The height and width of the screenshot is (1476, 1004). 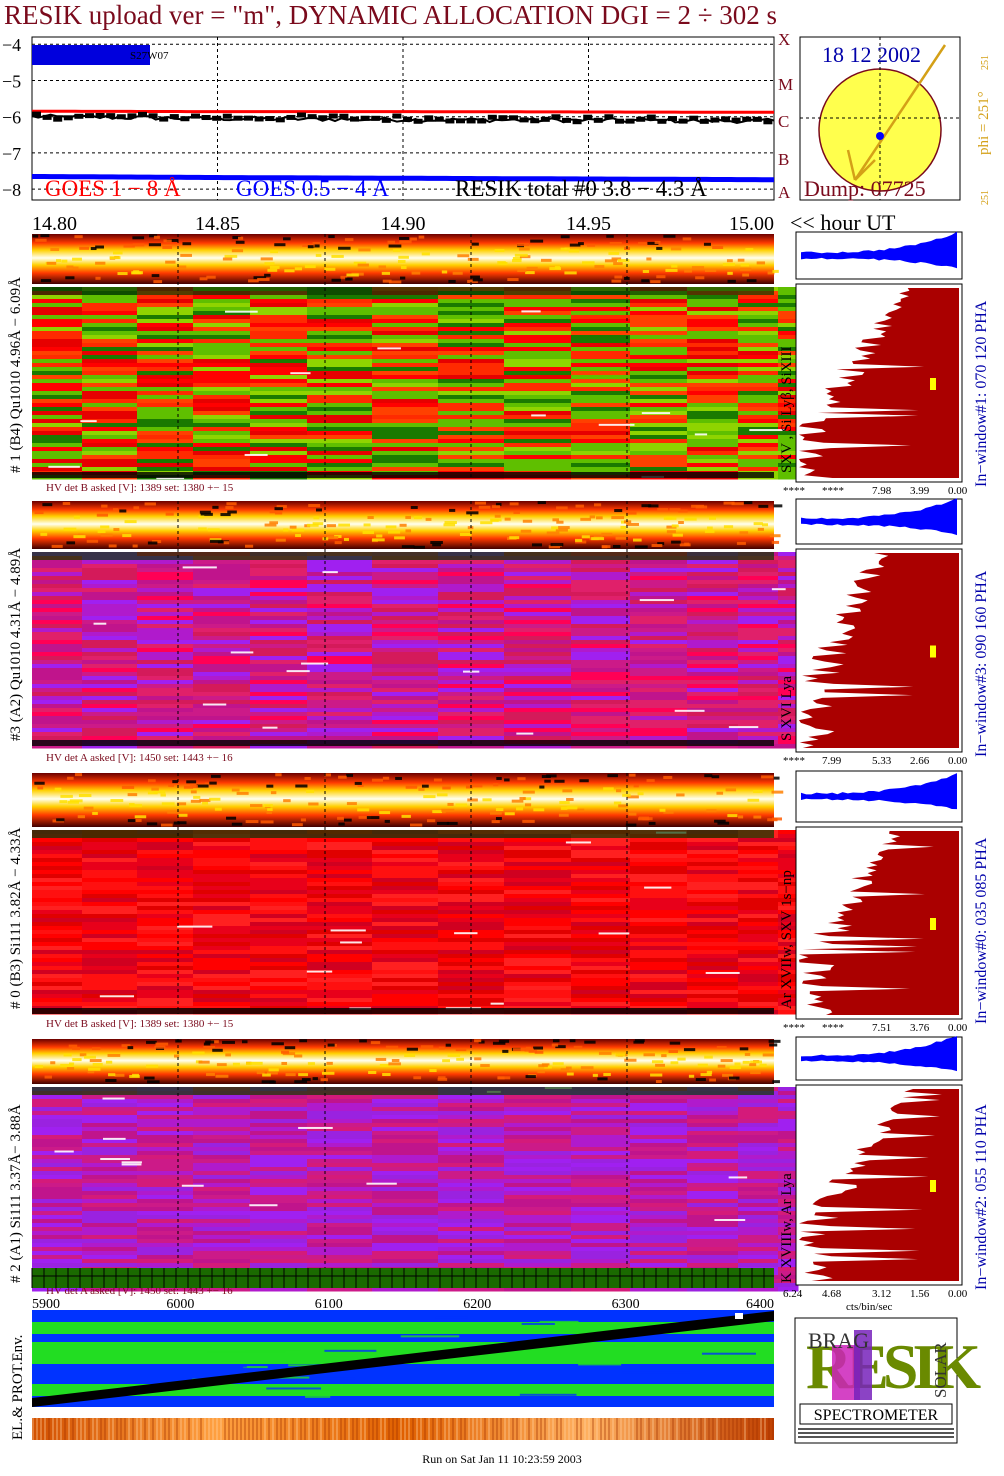 What do you see at coordinates (865, 170) in the screenshot?
I see `phi-arrow-b` at bounding box center [865, 170].